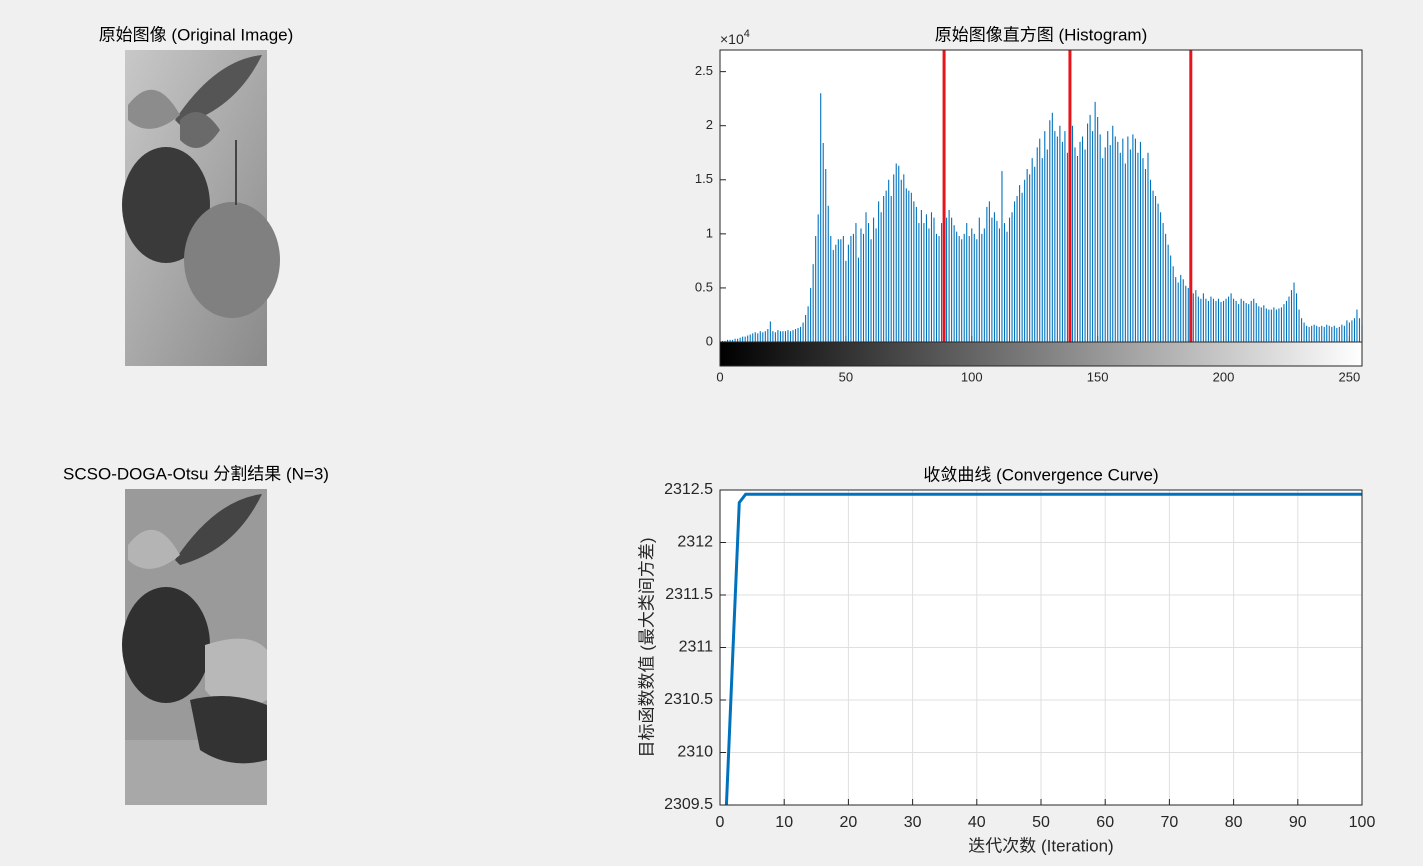 This screenshot has width=1423, height=866. I want to click on x-tick-label: 20, so click(849, 822).